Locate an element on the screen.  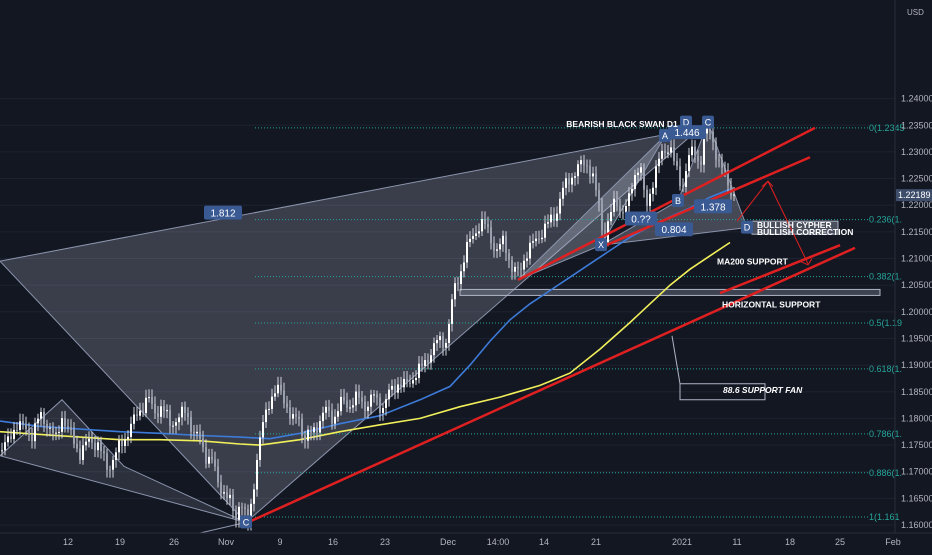
currency-label: USD is located at coordinates (915, 12).